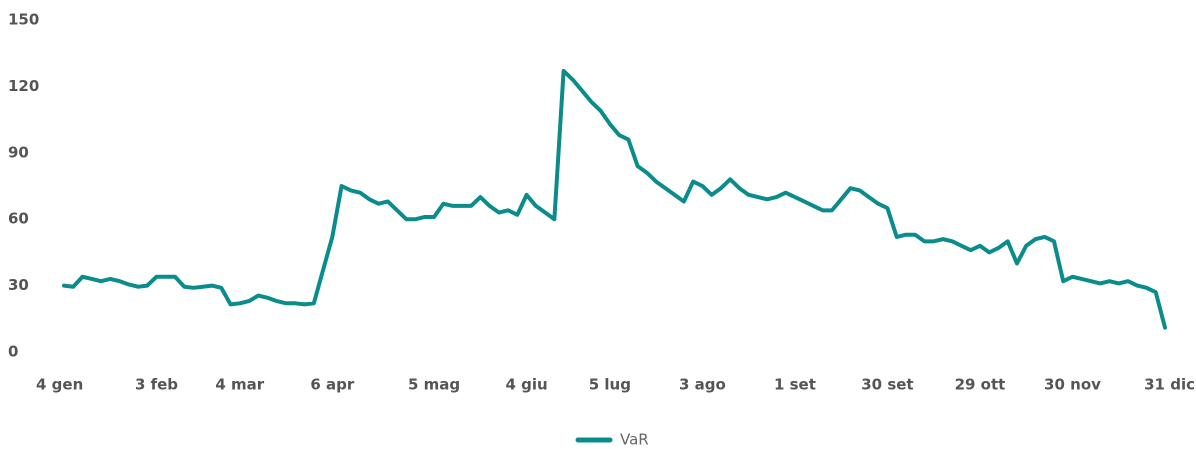 The image size is (1196, 449). I want to click on x-tick-label: 29 ott, so click(980, 385).